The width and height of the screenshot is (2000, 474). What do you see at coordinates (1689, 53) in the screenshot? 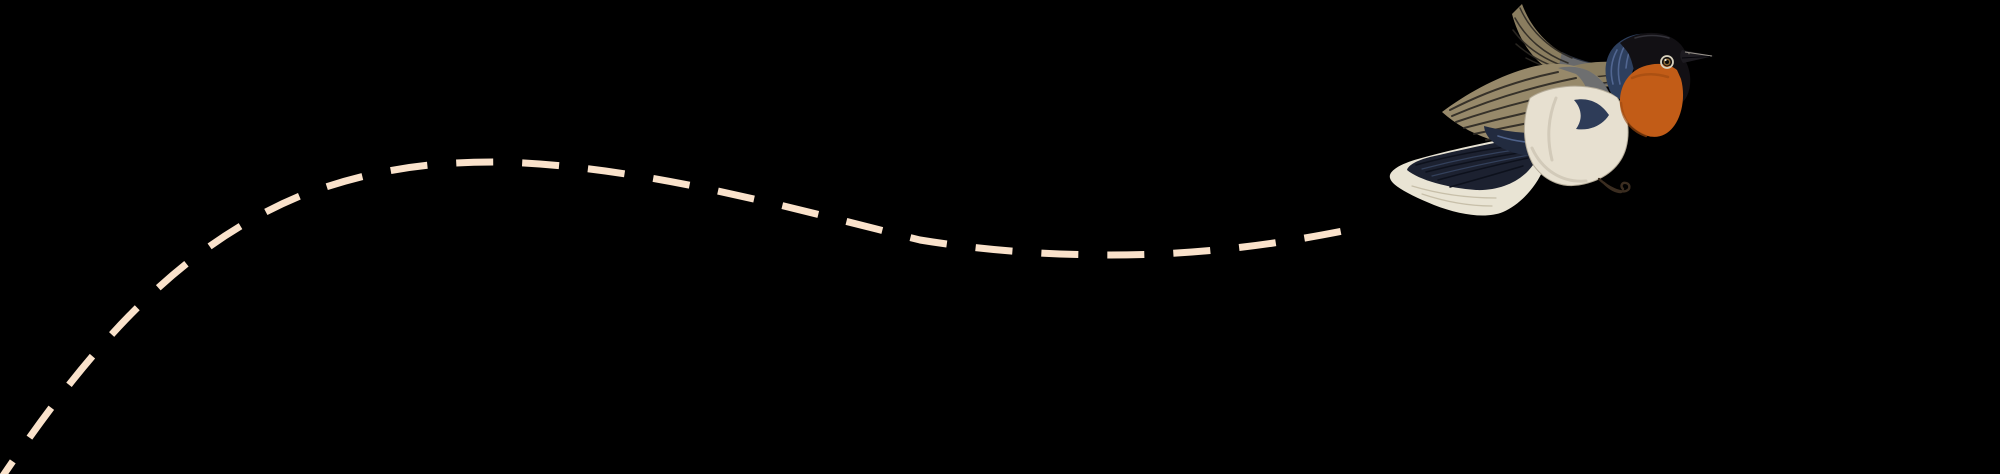
I see `nostril` at bounding box center [1689, 53].